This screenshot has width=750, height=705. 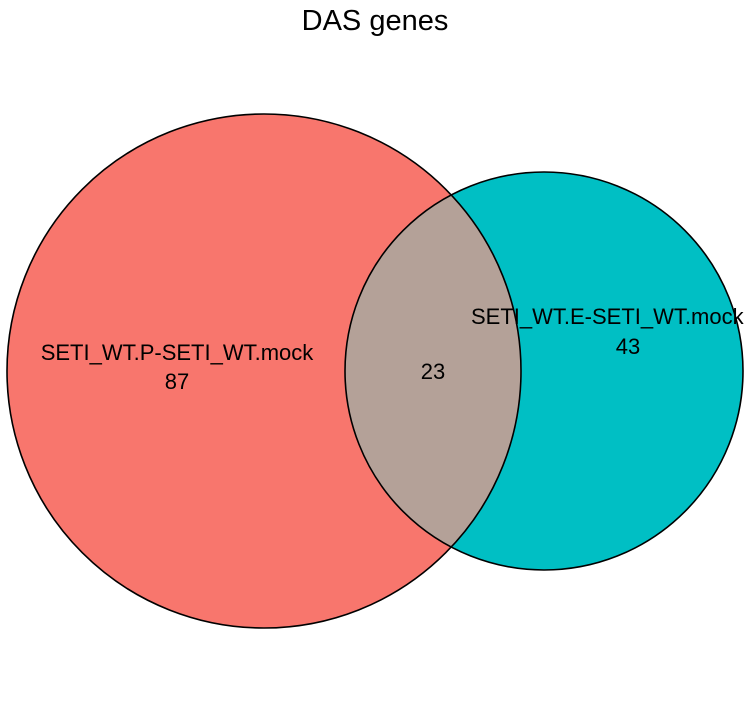 What do you see at coordinates (628, 346) in the screenshot?
I see `count-b-only: 43` at bounding box center [628, 346].